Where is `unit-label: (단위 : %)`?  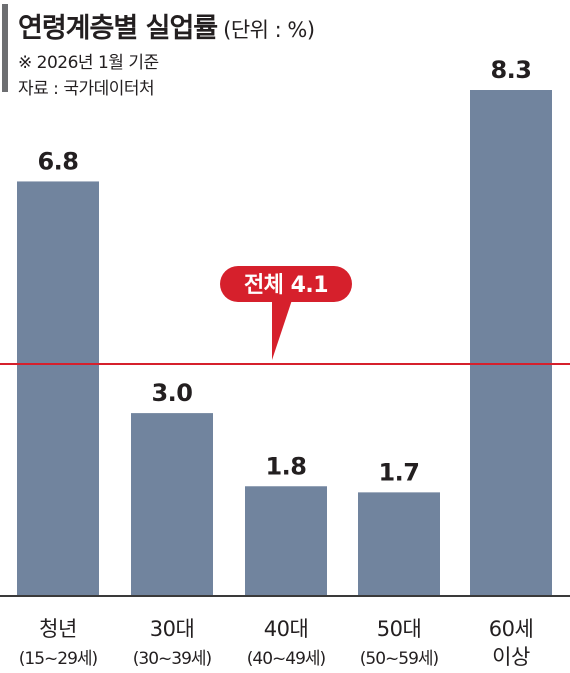
unit-label: (단위 : %) is located at coordinates (269, 30).